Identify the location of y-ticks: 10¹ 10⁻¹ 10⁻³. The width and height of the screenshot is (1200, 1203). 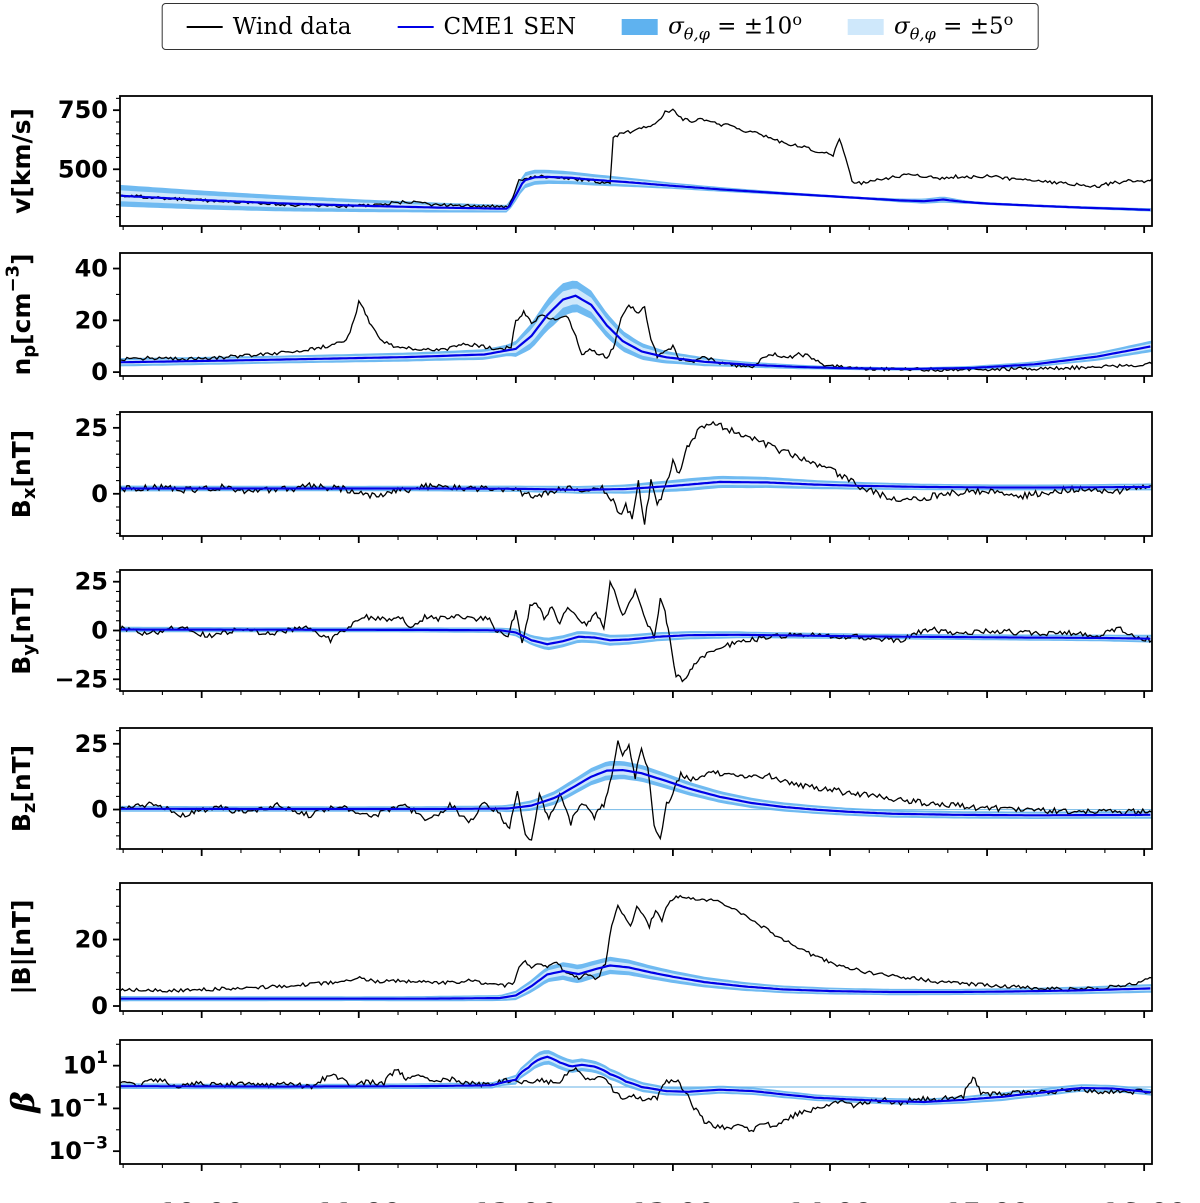
(84, 1104).